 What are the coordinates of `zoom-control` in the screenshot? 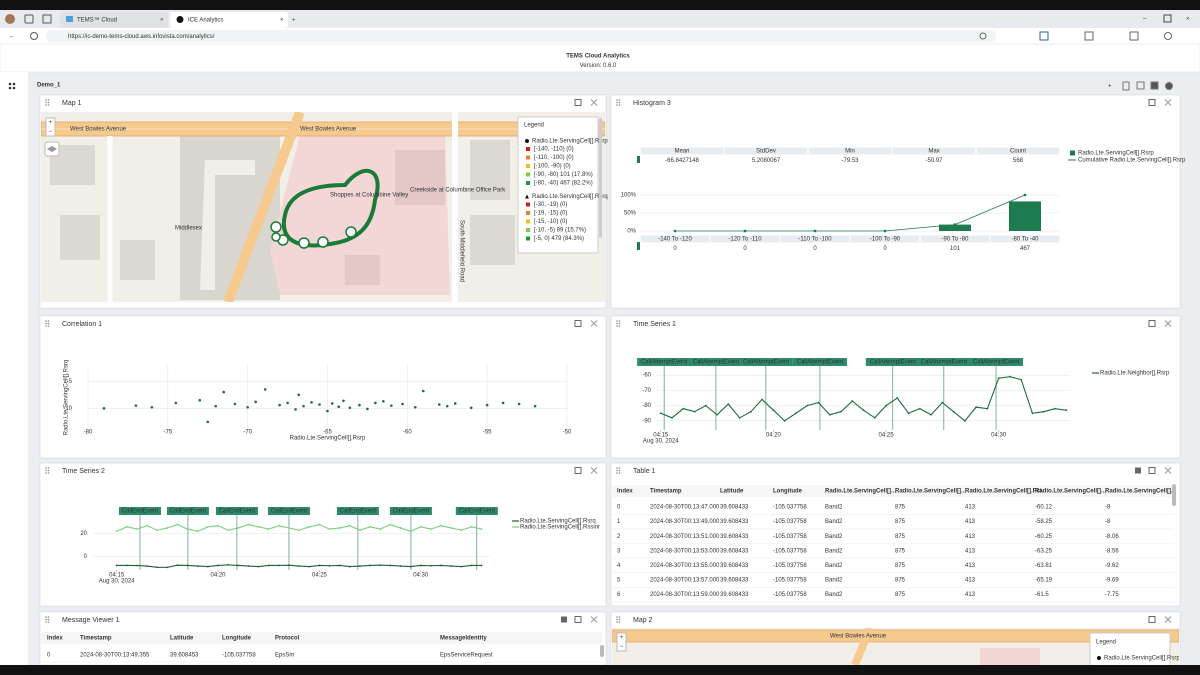 It's located at (621, 642).